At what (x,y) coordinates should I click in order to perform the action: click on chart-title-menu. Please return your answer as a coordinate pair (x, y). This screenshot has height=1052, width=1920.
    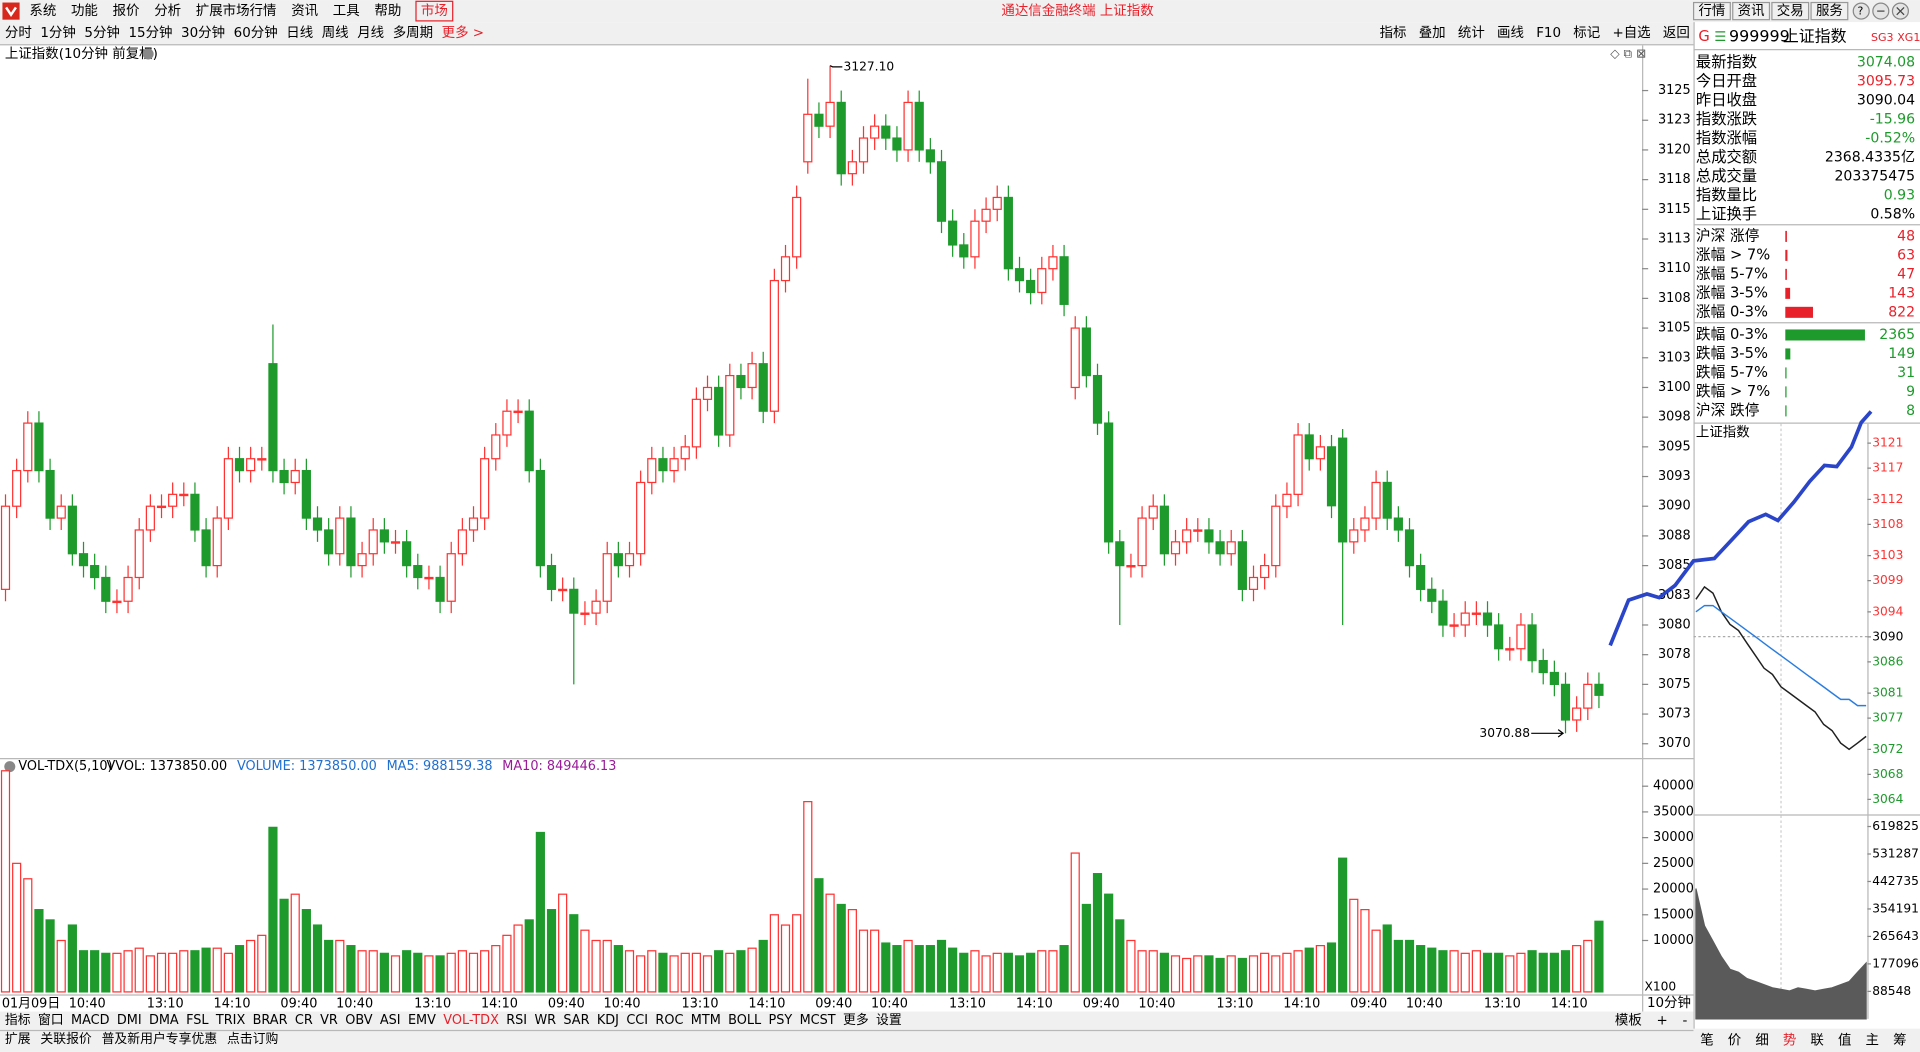
    Looking at the image, I should click on (148, 54).